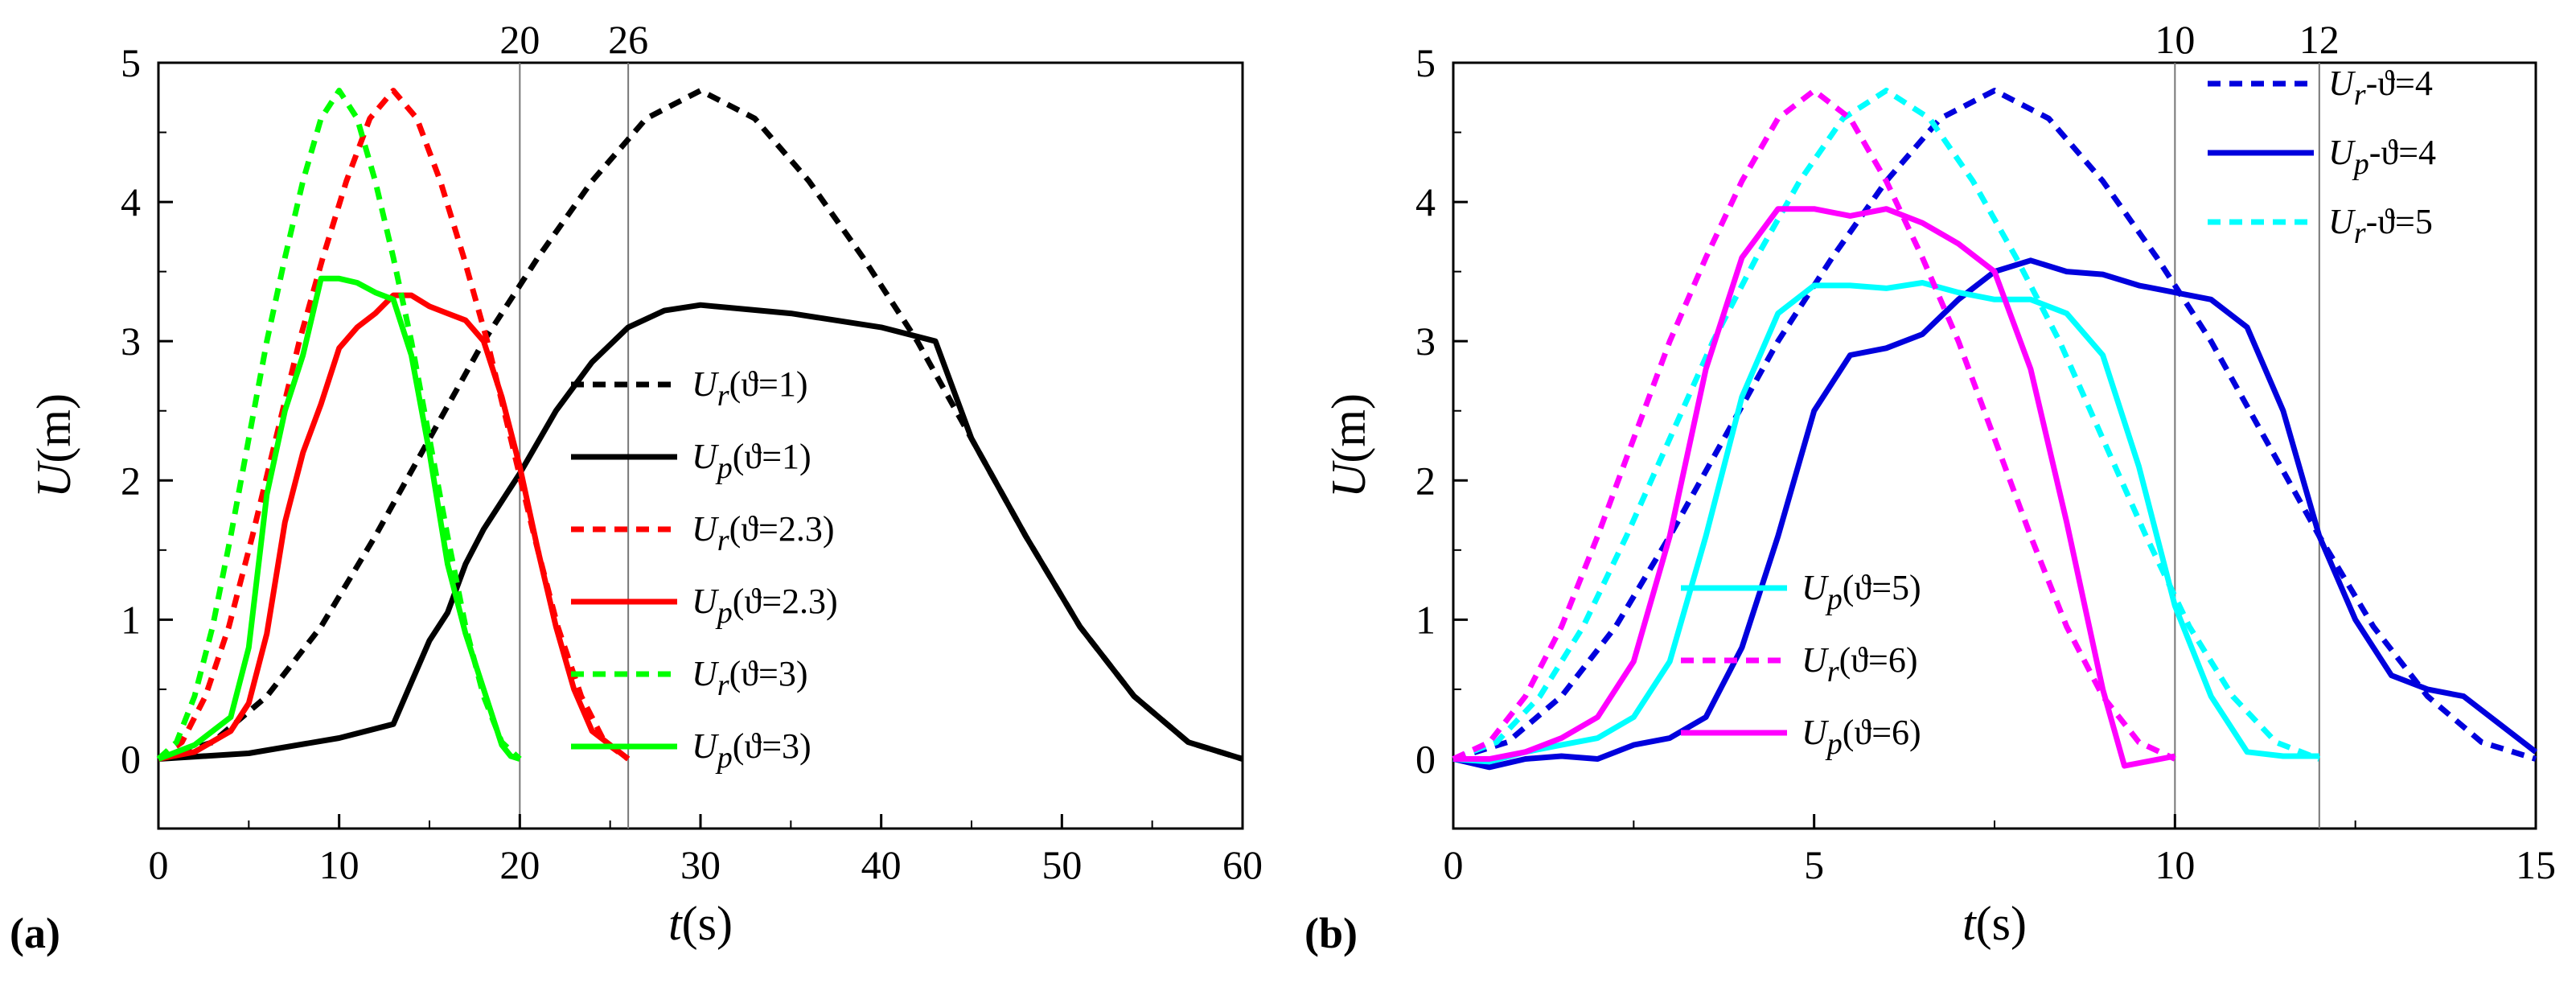 This screenshot has width=2576, height=987. I want to click on legend-entry: Up(ϑ=6), so click(1861, 737).